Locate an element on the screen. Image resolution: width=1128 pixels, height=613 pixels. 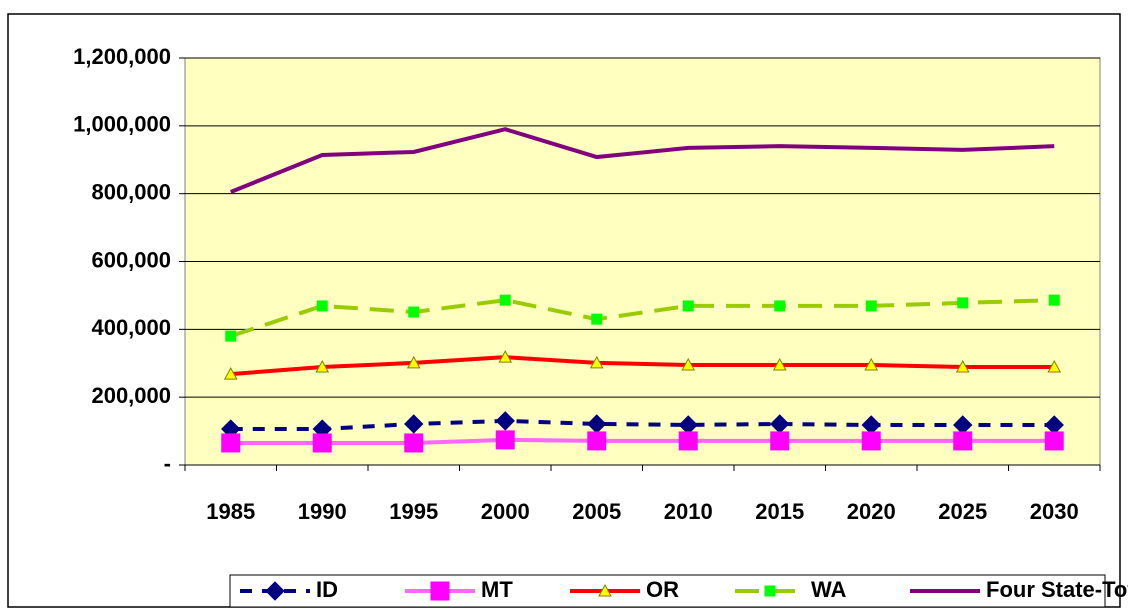
y-tick-label: 600,000 is located at coordinates (131, 259).